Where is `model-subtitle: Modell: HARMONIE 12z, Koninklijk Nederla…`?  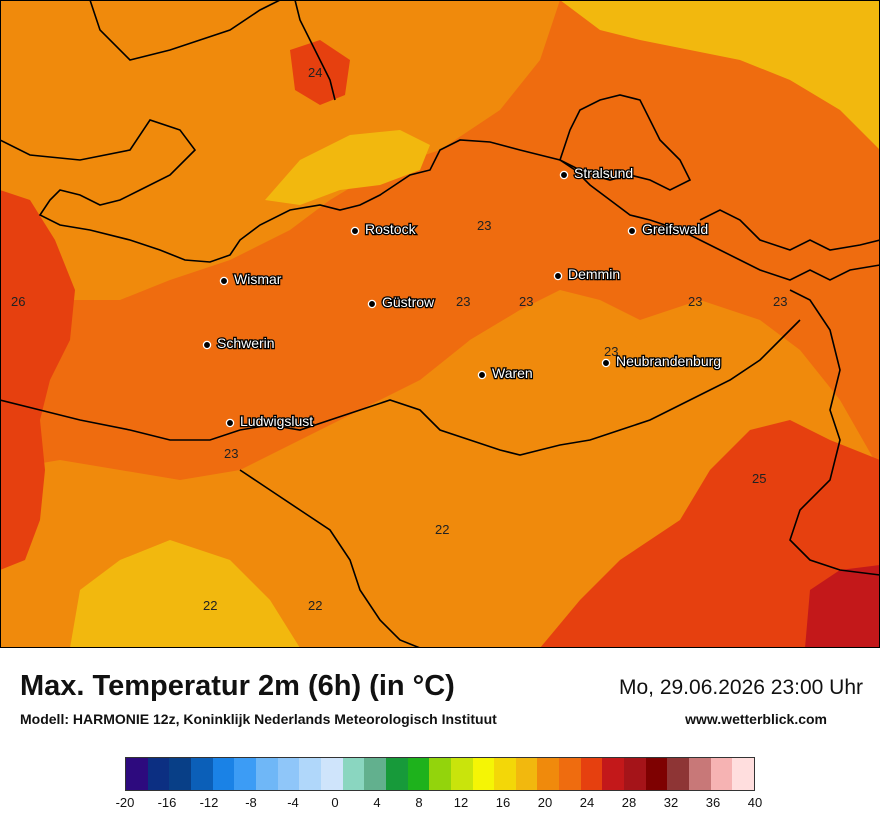 model-subtitle: Modell: HARMONIE 12z, Koninklijk Nederla… is located at coordinates (258, 719).